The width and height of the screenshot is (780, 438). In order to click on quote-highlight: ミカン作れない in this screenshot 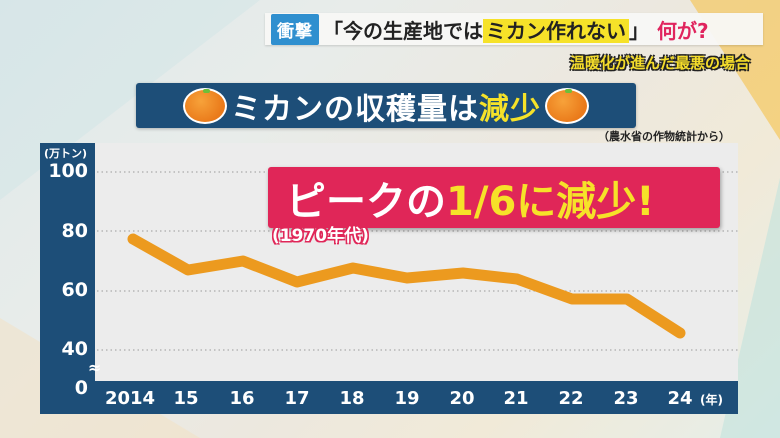, I will do `click(556, 30)`.